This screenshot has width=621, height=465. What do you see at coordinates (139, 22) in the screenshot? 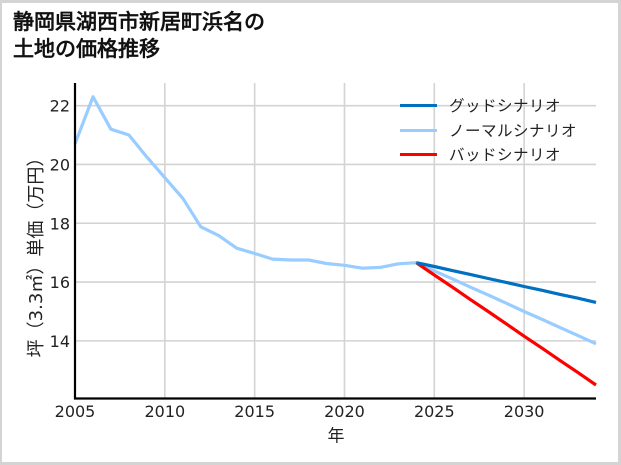
I see `chart-title-line1: 静岡県湖西市新居町浜名の` at bounding box center [139, 22].